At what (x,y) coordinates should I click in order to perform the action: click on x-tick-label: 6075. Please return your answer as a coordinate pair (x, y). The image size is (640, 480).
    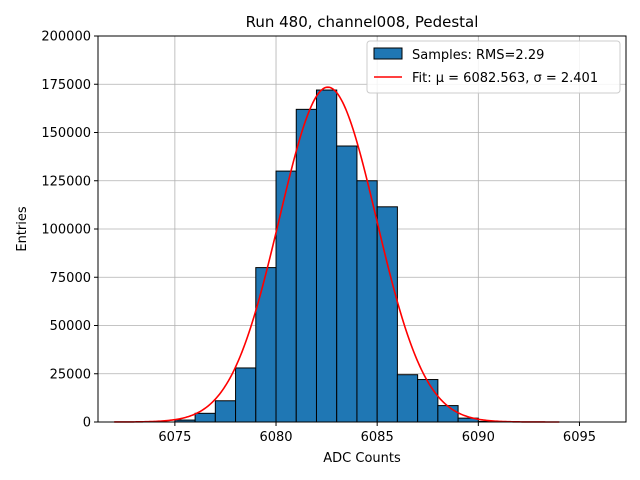
    Looking at the image, I should click on (174, 437).